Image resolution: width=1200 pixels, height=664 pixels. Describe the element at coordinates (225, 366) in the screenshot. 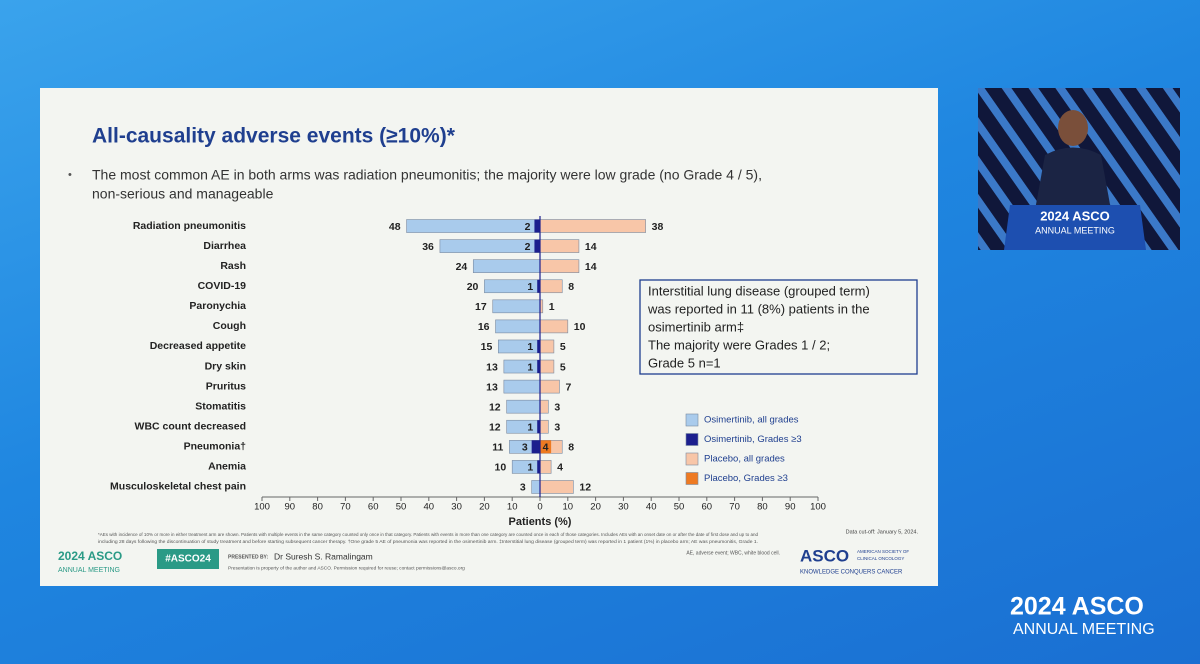

I see `category-label: Dry skin` at that location.